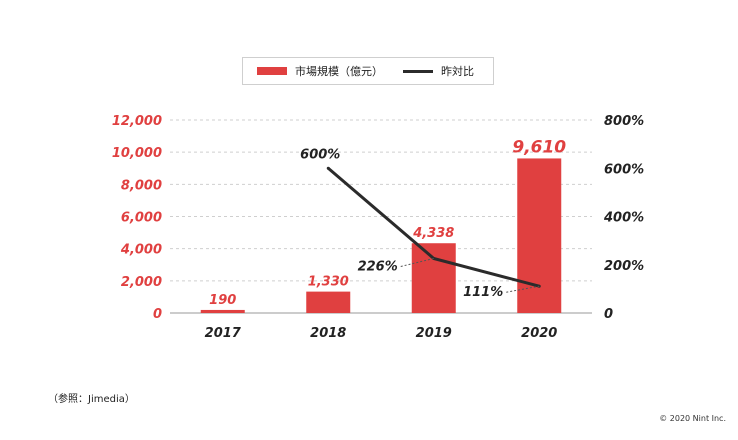 The image size is (738, 440). I want to click on y-left-tick-label: 4,000, so click(141, 250).